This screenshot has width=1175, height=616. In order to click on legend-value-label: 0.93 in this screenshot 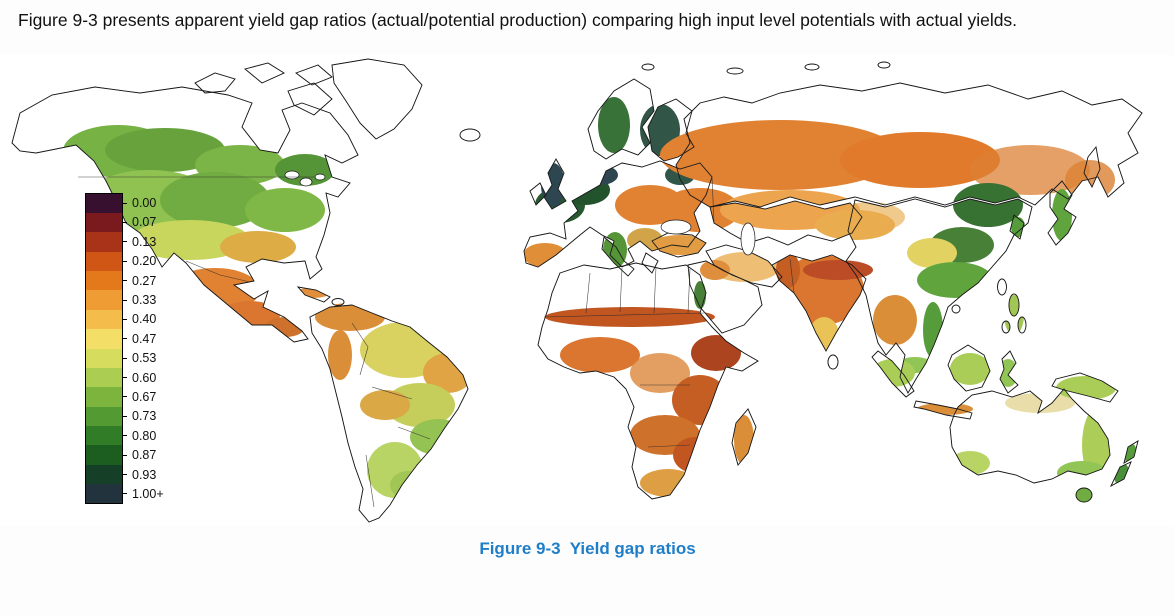, I will do `click(144, 474)`.